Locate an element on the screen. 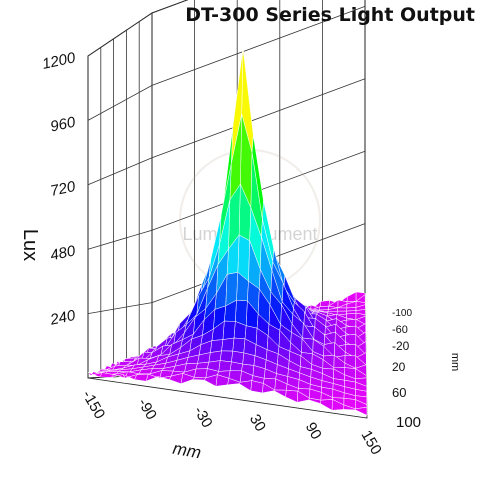  z-tick-label: 1200 is located at coordinates (59, 61).